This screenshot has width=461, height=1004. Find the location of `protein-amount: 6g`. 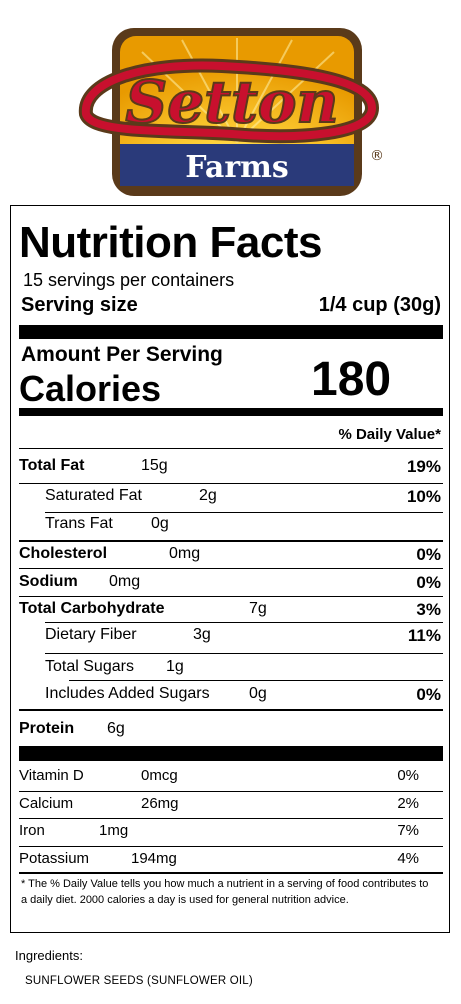

protein-amount: 6g is located at coordinates (116, 728).